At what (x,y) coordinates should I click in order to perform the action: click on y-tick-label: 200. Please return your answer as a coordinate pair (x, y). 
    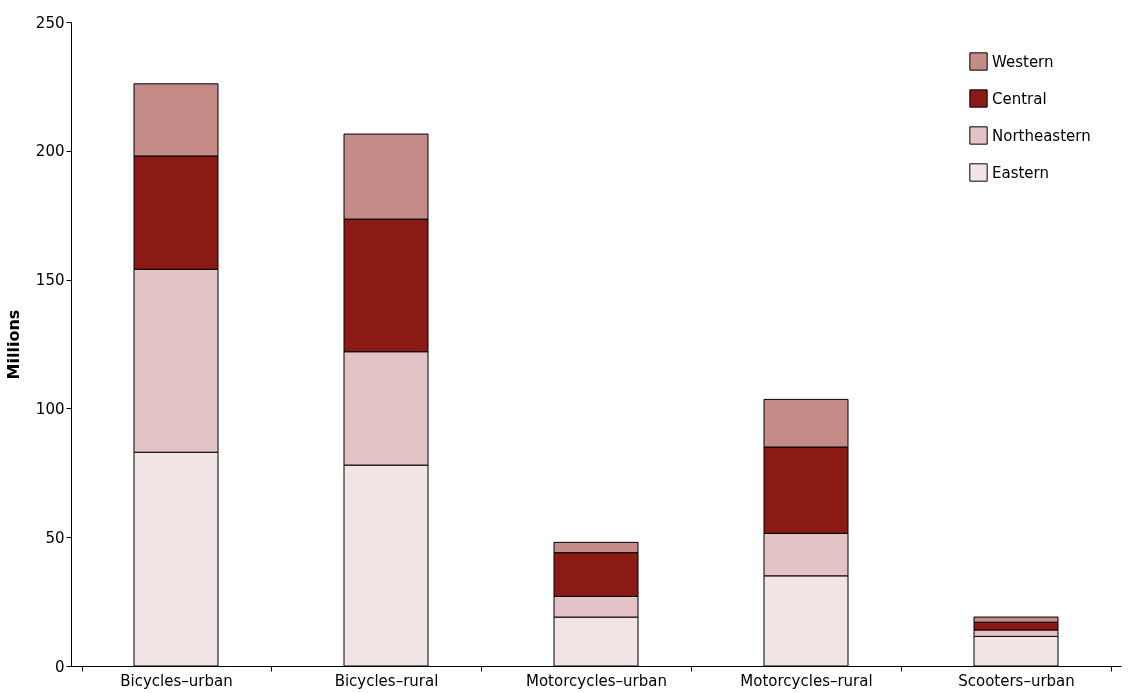
    Looking at the image, I should click on (50, 151).